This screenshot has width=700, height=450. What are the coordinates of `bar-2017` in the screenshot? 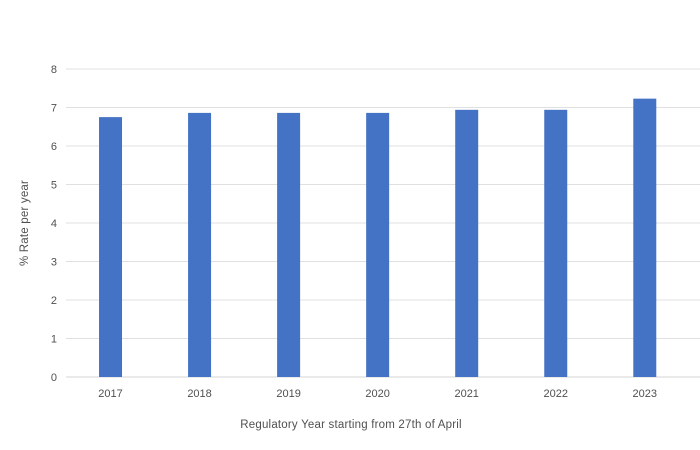 It's located at (111, 247).